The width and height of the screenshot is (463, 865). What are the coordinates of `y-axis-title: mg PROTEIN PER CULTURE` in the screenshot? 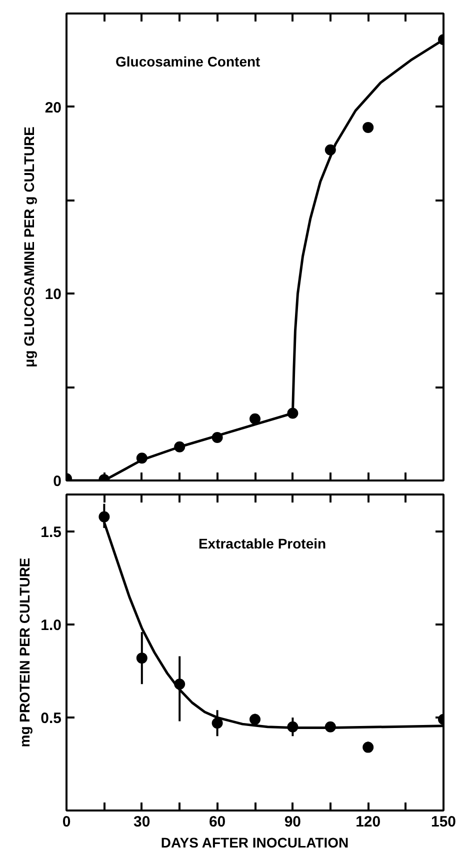 It's located at (24, 653).